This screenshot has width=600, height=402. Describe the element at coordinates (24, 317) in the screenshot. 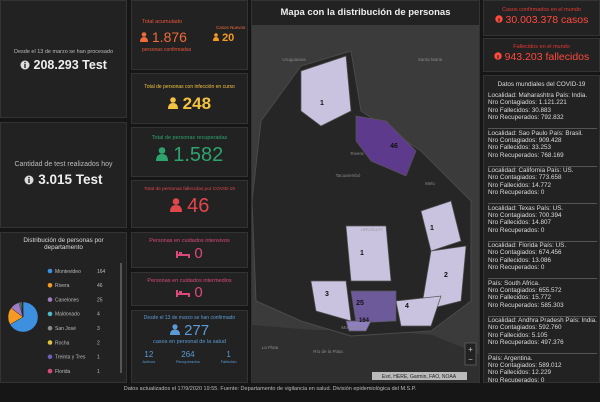

I see `pie-slice` at that location.